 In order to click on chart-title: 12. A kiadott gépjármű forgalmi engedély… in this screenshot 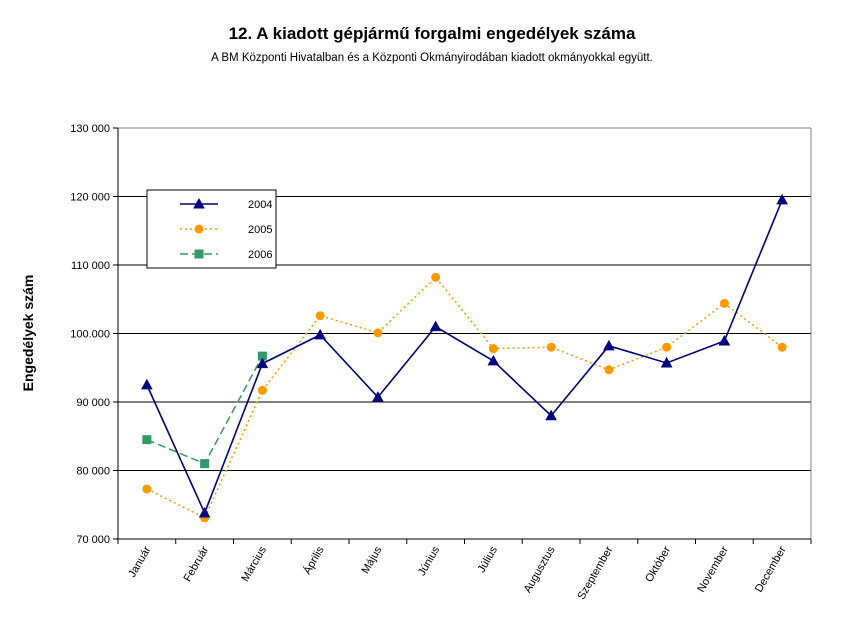, I will do `click(432, 33)`.